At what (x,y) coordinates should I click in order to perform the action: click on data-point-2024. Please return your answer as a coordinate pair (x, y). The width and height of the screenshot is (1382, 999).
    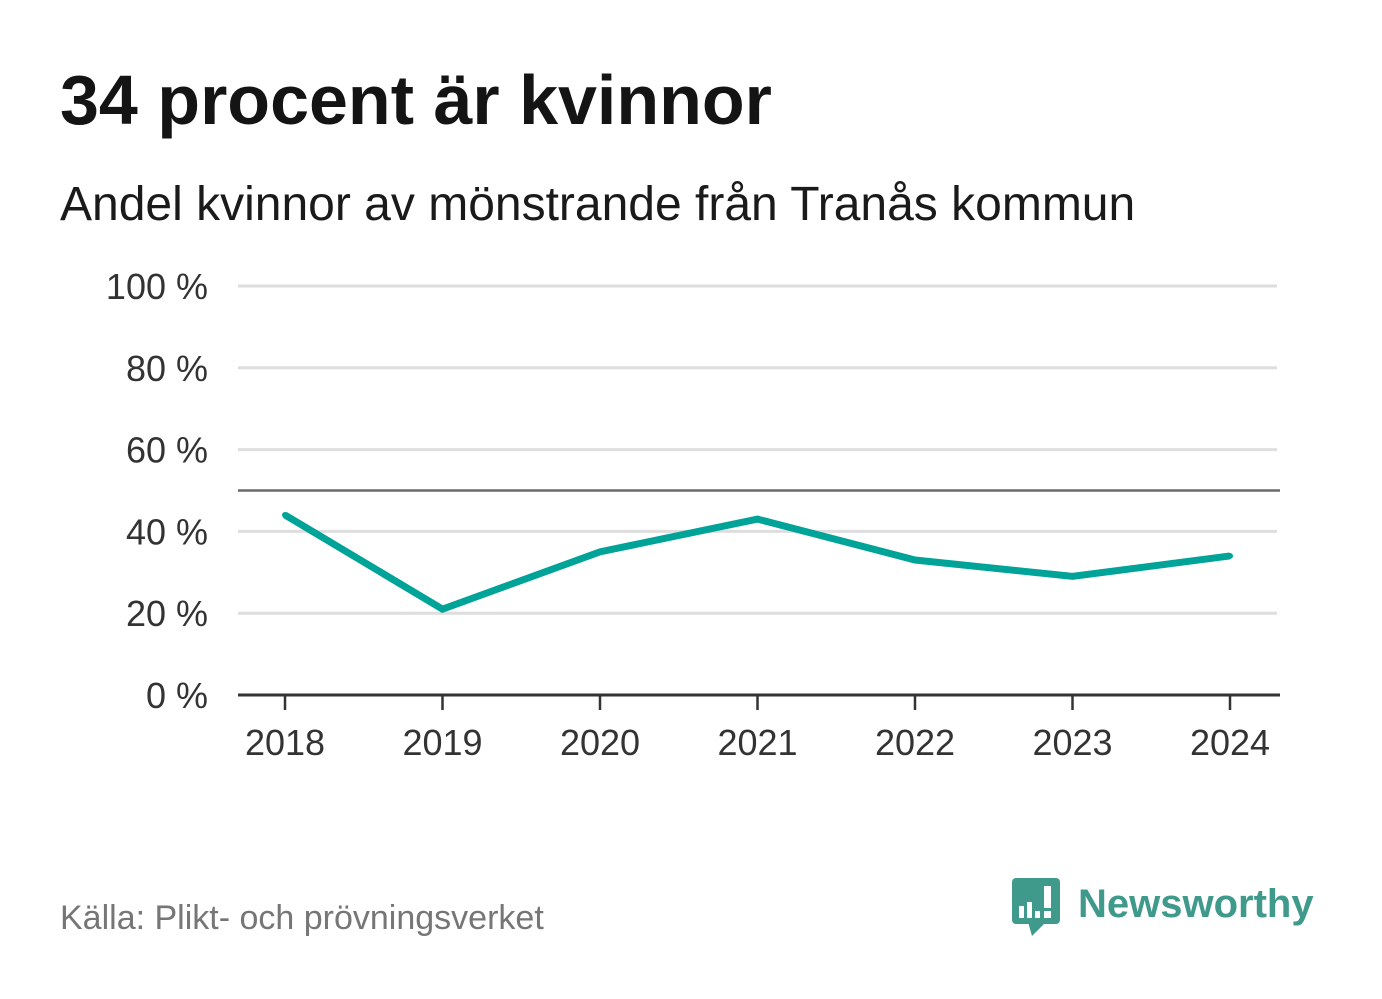
    Looking at the image, I should click on (1230, 555).